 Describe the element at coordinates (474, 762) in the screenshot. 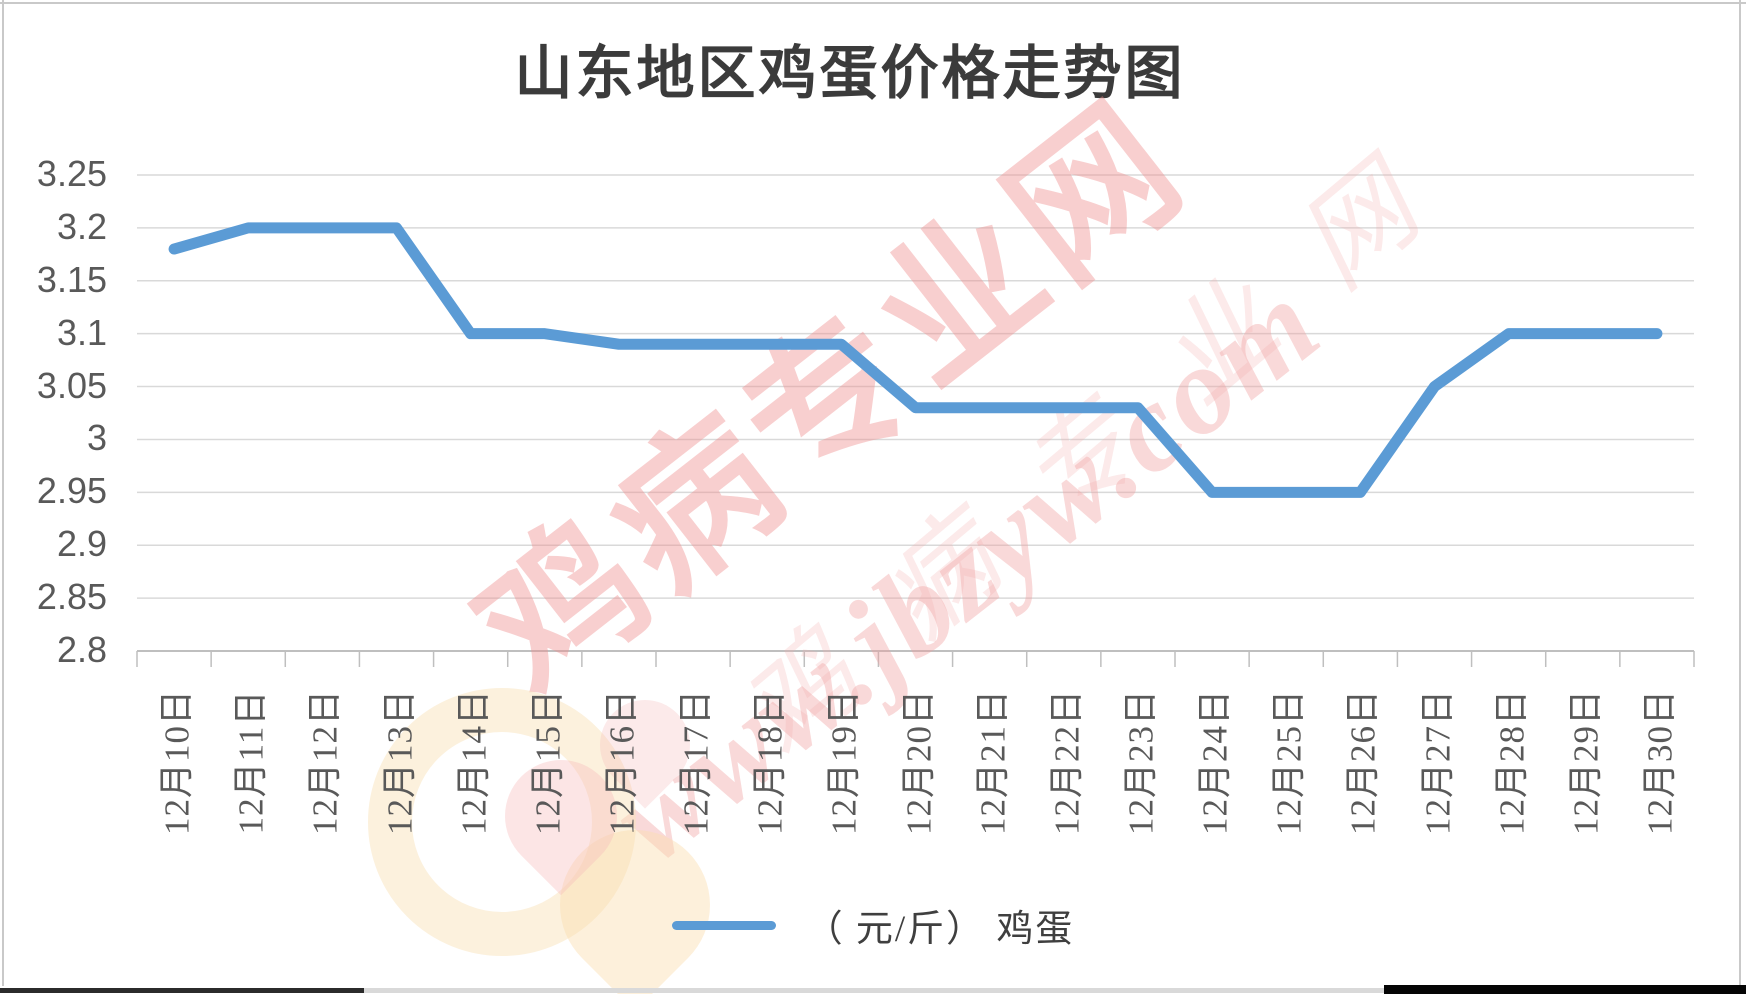

I see `x-axis-tick-label: 12月14日` at that location.